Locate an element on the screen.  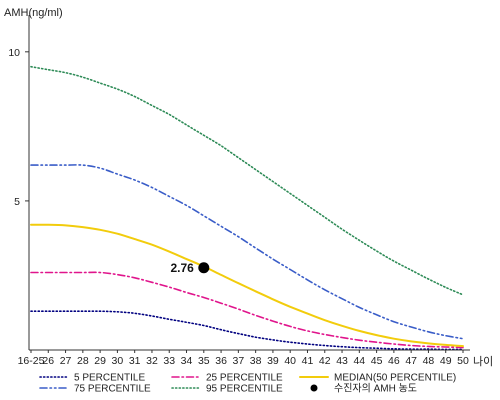
x-tick-label: 29 is located at coordinates (100, 361).